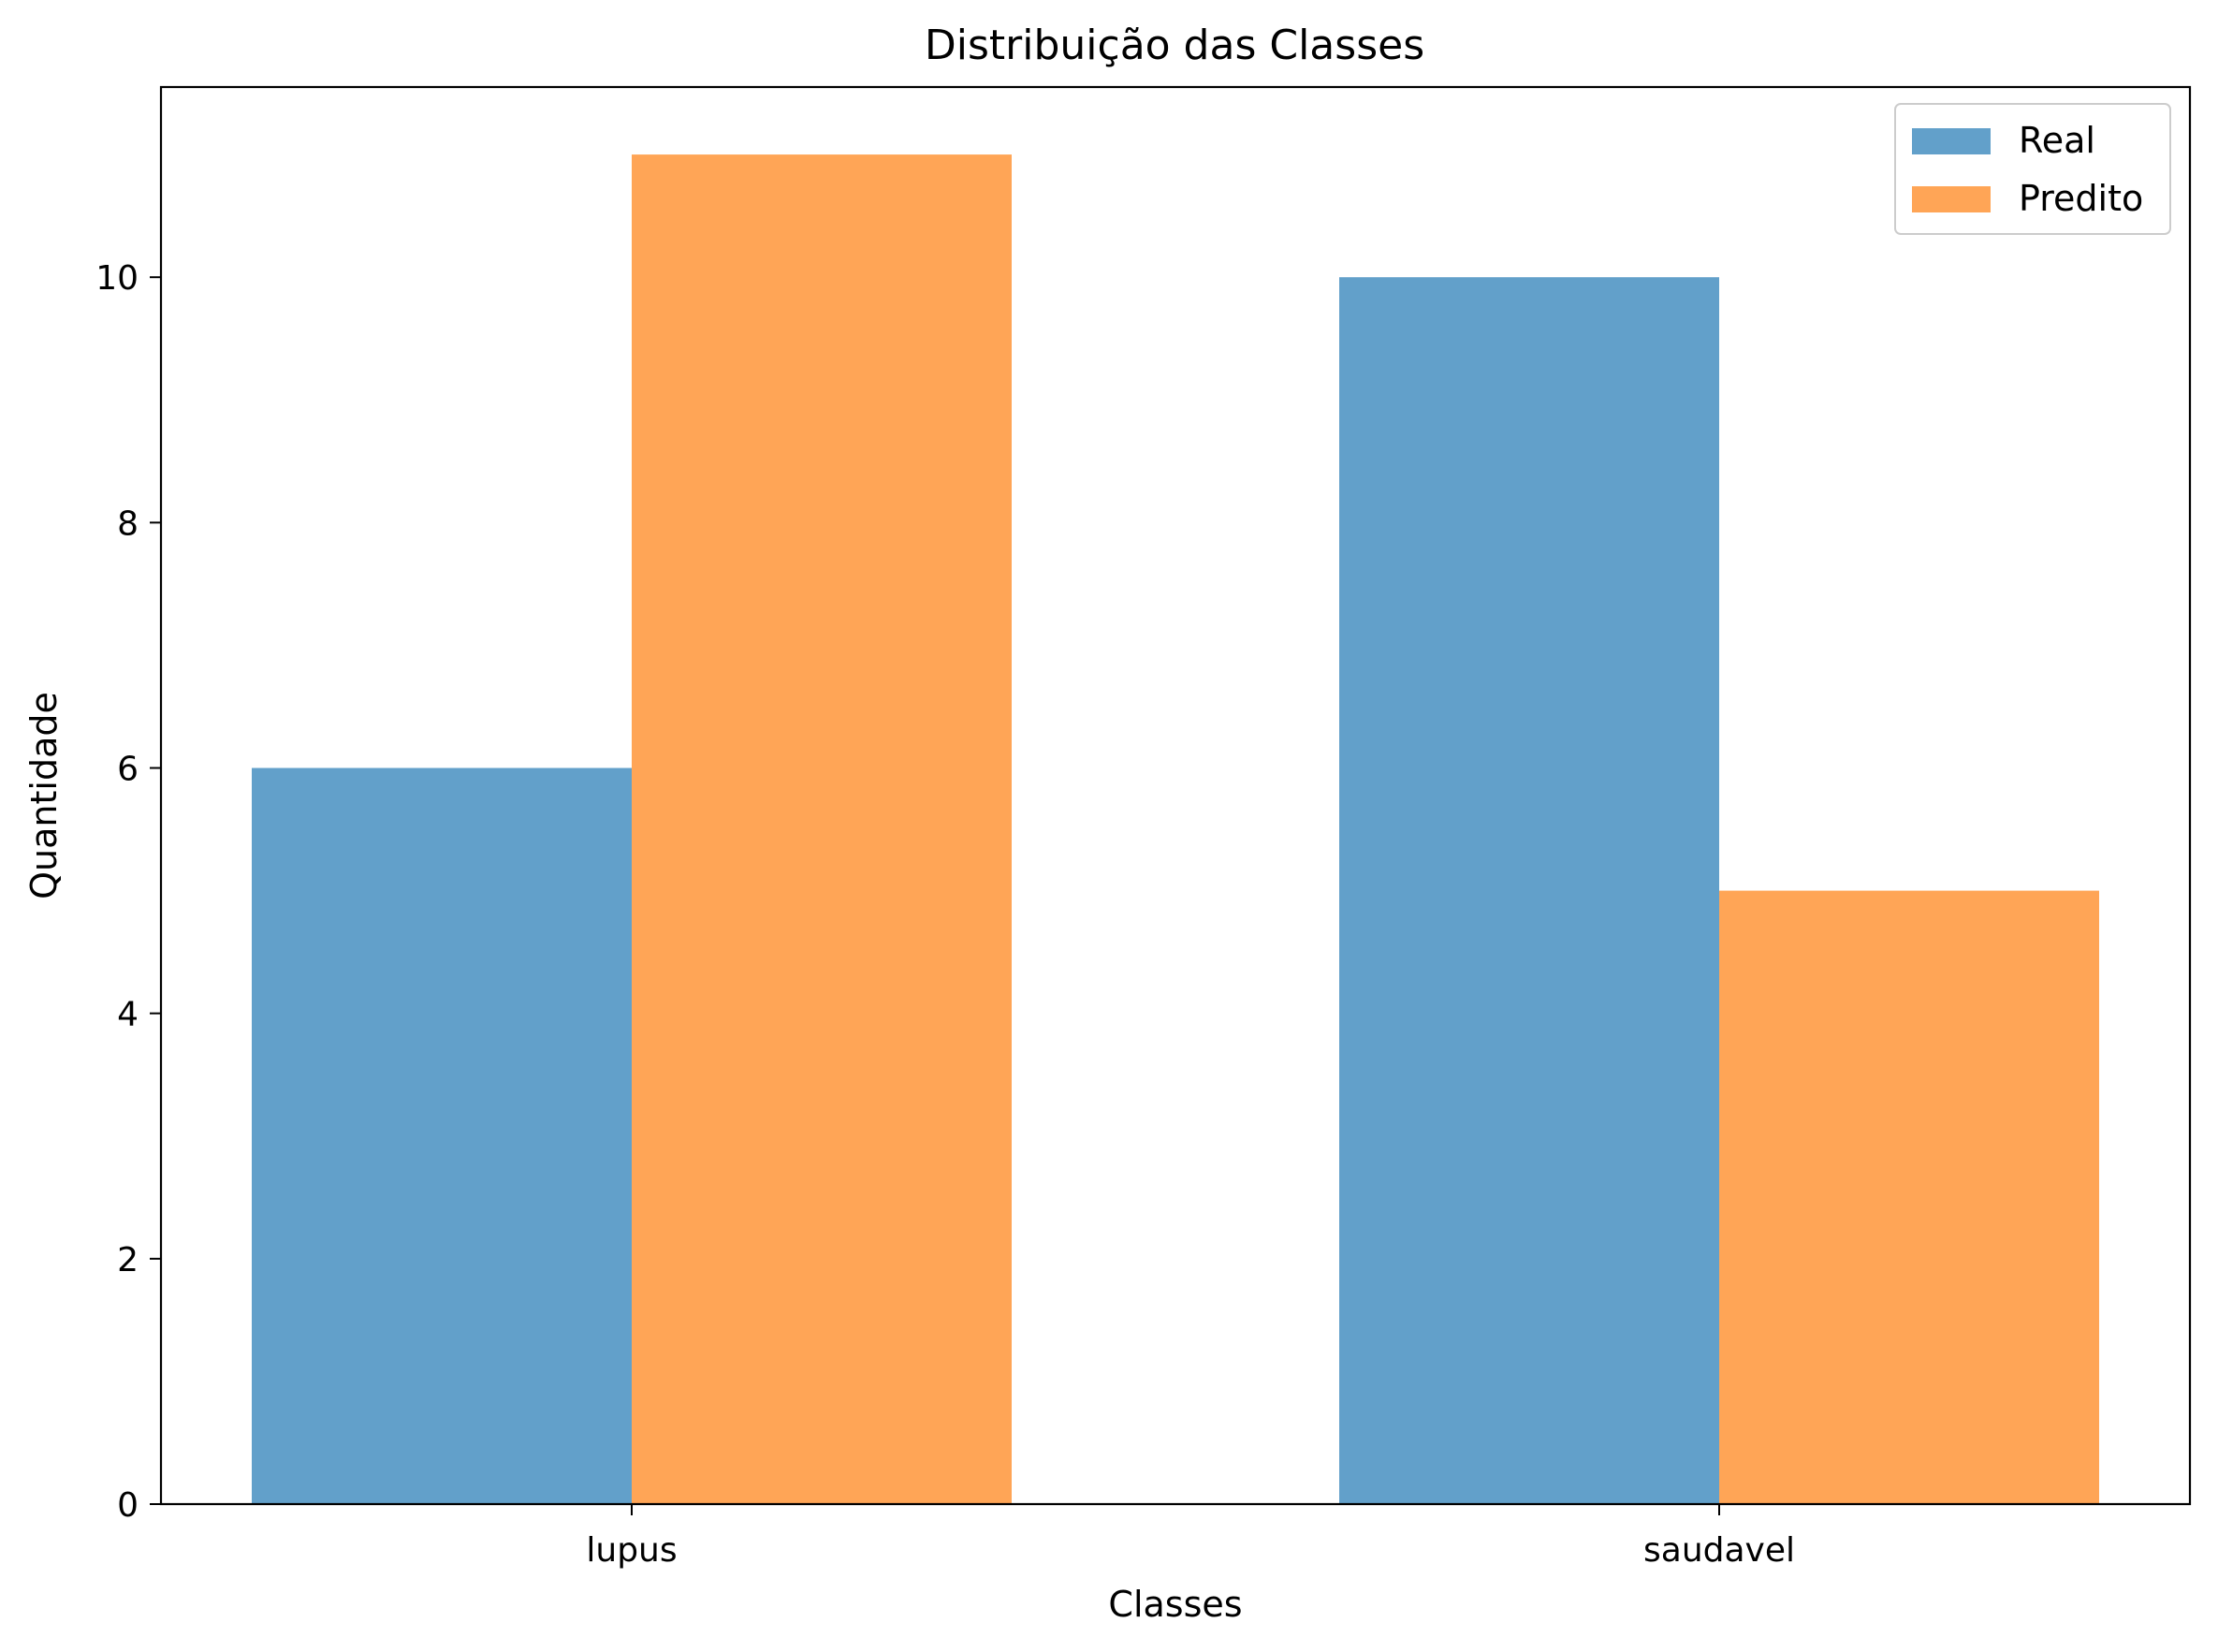 Image resolution: width=2218 pixels, height=1652 pixels. What do you see at coordinates (128, 1015) in the screenshot?
I see `y-tick-label: 4` at bounding box center [128, 1015].